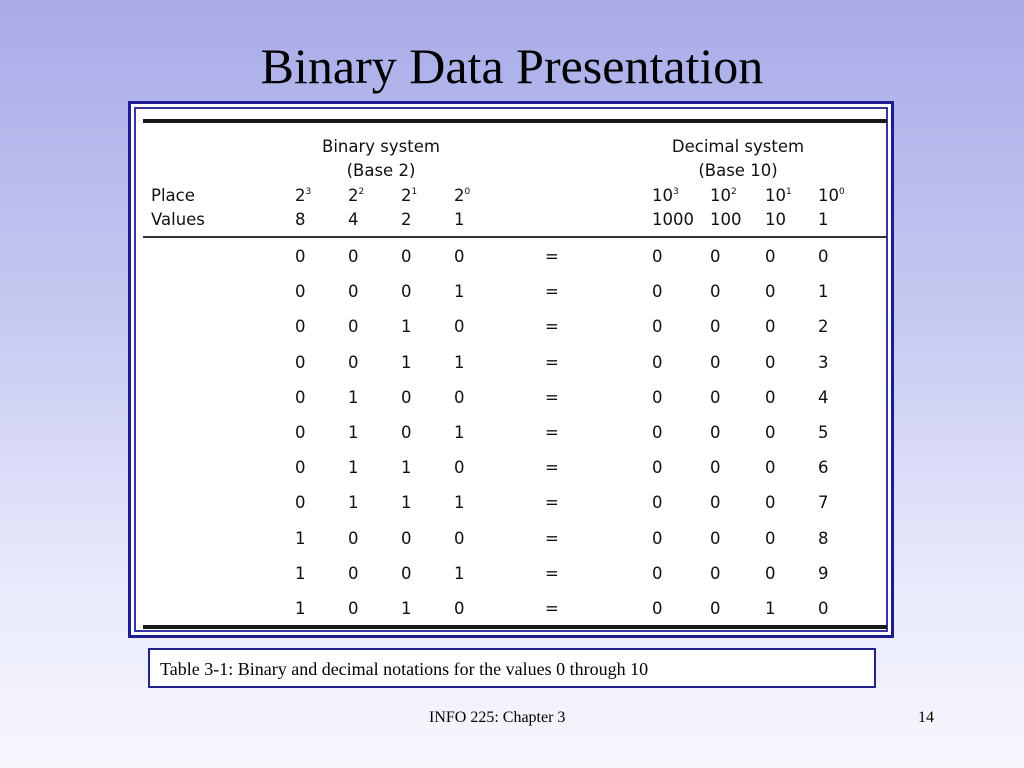 This screenshot has width=1024, height=768. Describe the element at coordinates (823, 502) in the screenshot. I see `decimal-digit-cell: 7` at that location.